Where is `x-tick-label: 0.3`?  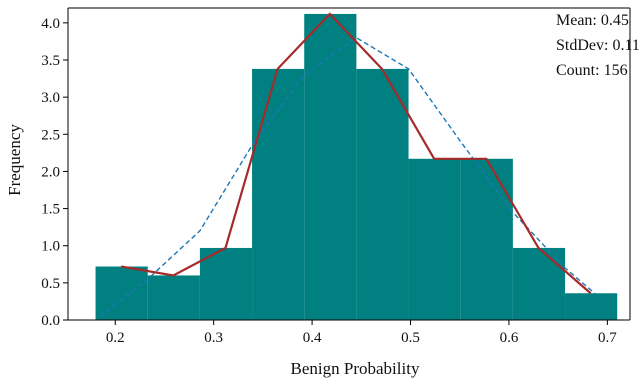 x-tick-label: 0.3 is located at coordinates (213, 338).